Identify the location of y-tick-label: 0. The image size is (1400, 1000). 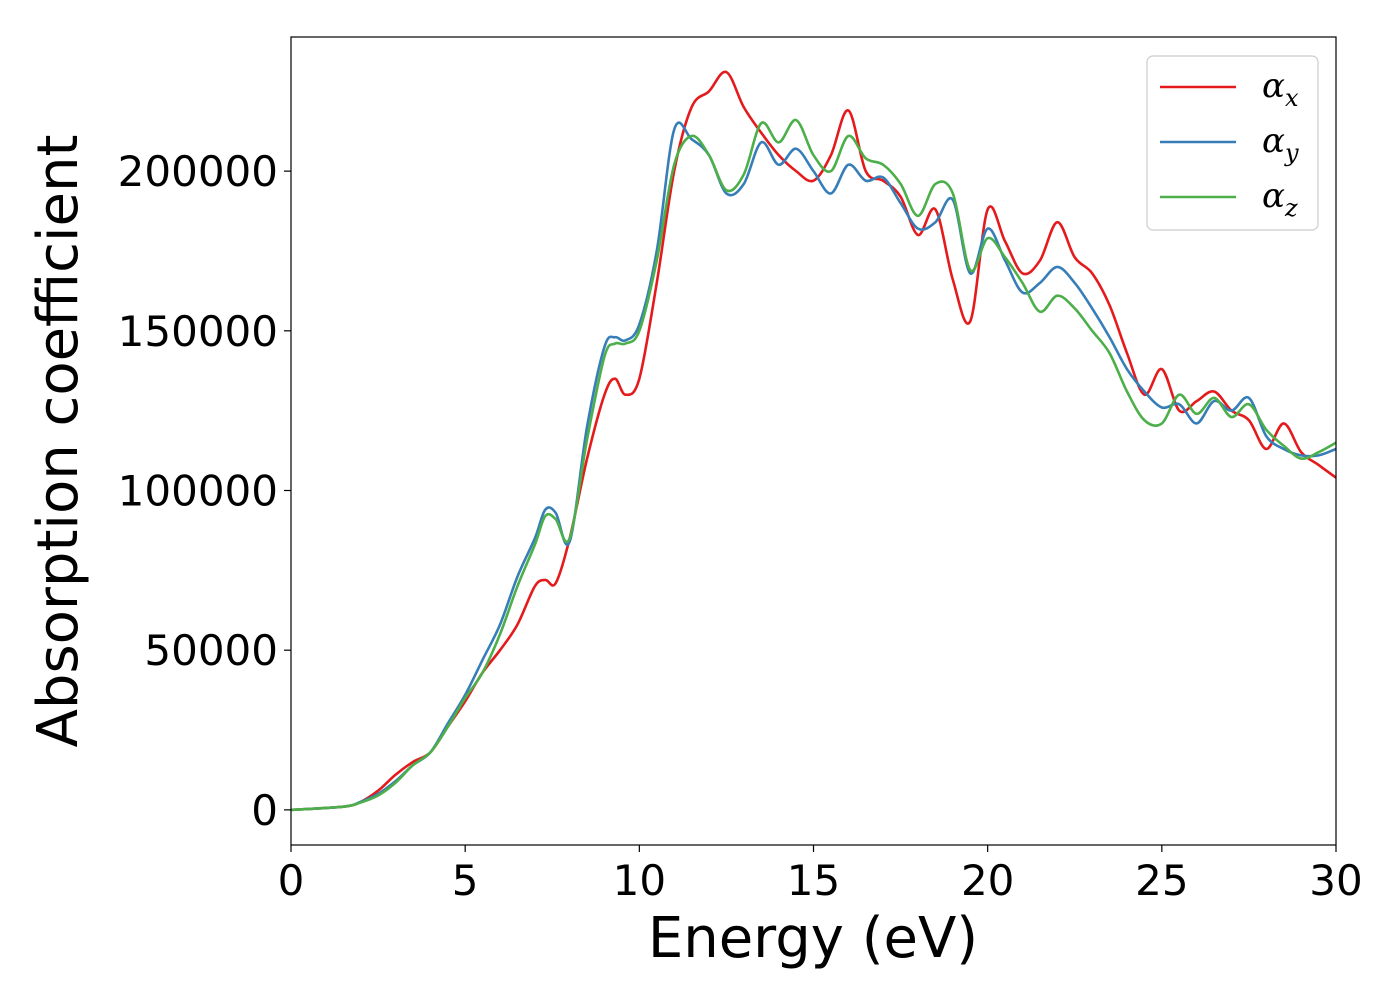
(264, 810).